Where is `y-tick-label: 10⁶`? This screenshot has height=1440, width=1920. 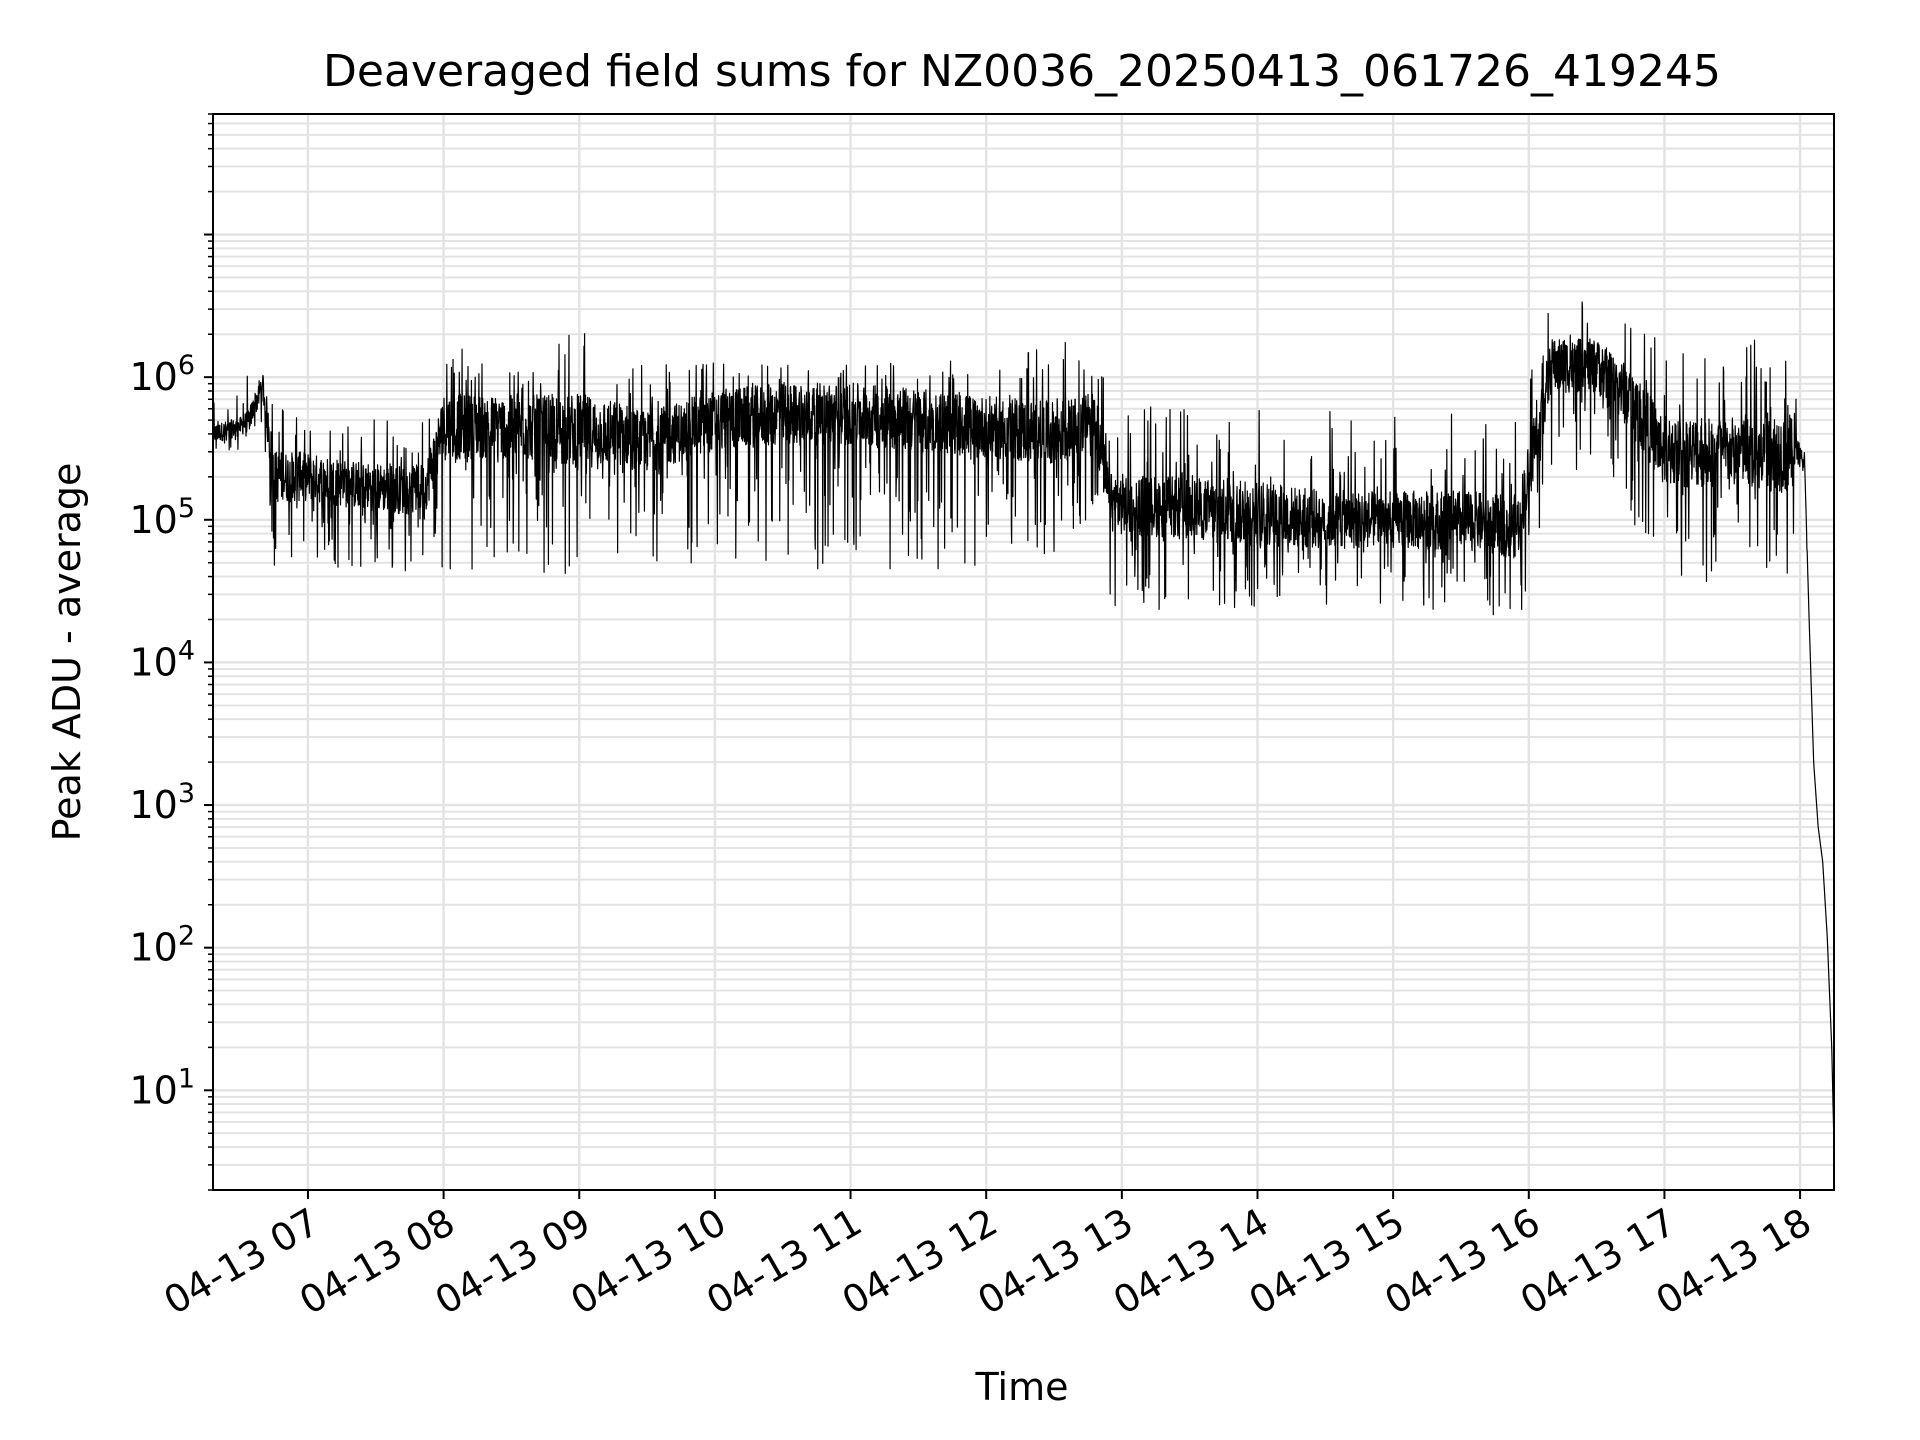
y-tick-label: 10⁶ is located at coordinates (162, 374).